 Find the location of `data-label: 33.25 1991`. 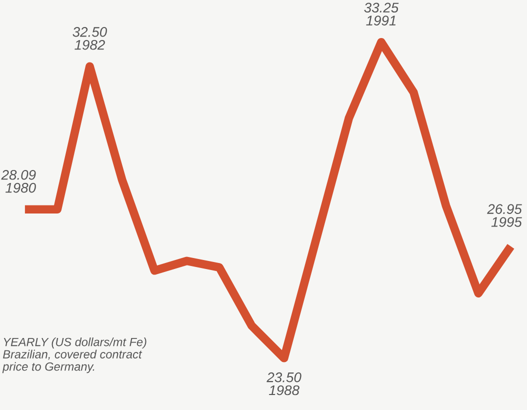

data-label: 33.25 1991 is located at coordinates (381, 14).